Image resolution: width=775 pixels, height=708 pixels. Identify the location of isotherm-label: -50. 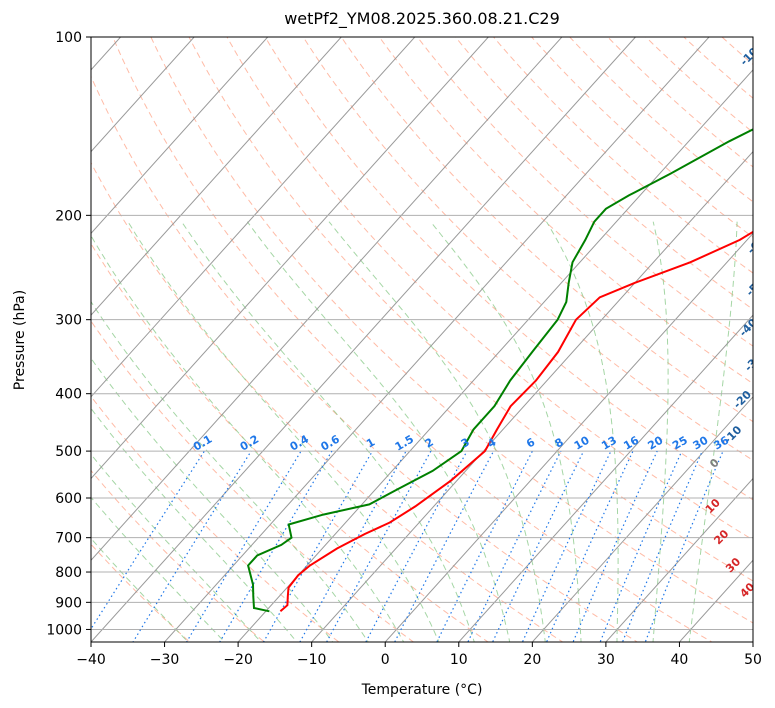
(755, 287).